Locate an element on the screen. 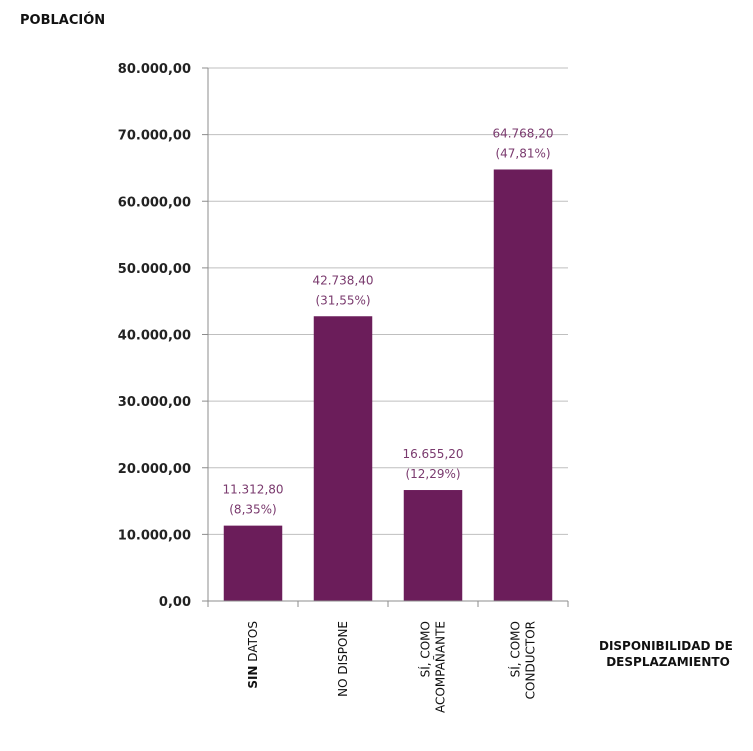 This screenshot has height=751, width=753. x-category-label-line: NO DISPONE is located at coordinates (343, 659).